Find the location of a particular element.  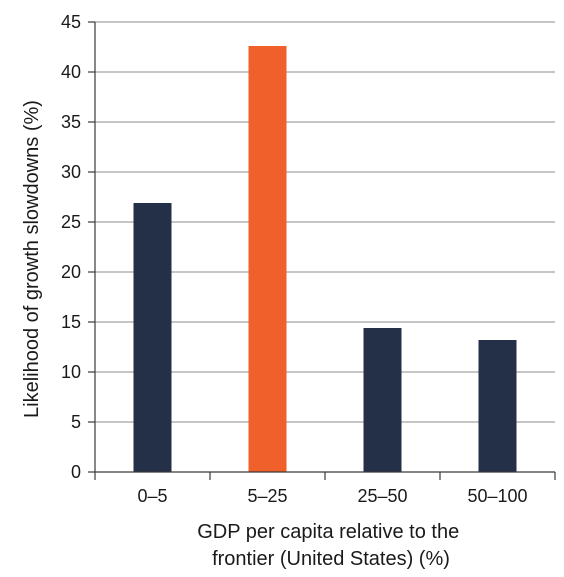

y-tick-label: 40 is located at coordinates (71, 72).